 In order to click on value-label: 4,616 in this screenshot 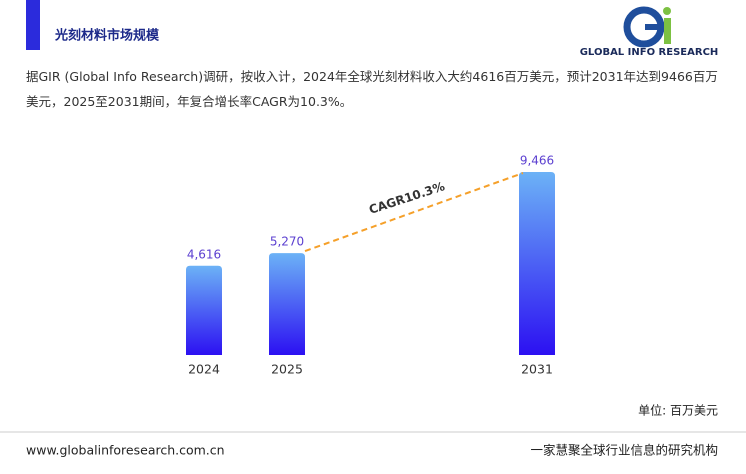, I will do `click(204, 254)`.